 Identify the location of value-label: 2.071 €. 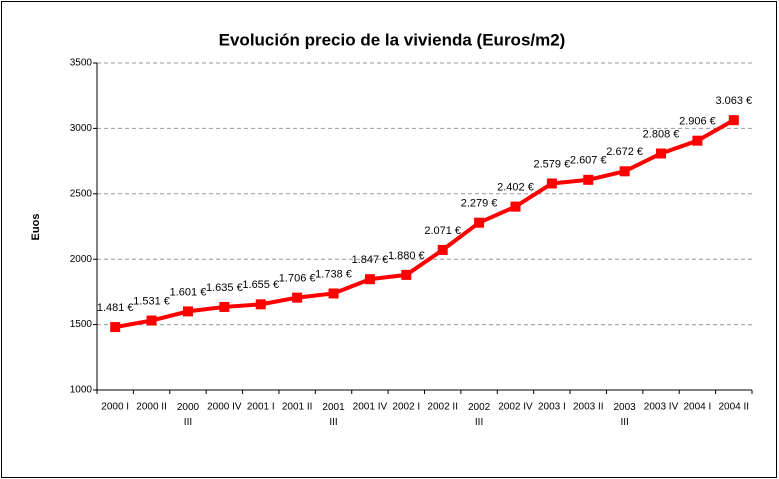
(442, 231).